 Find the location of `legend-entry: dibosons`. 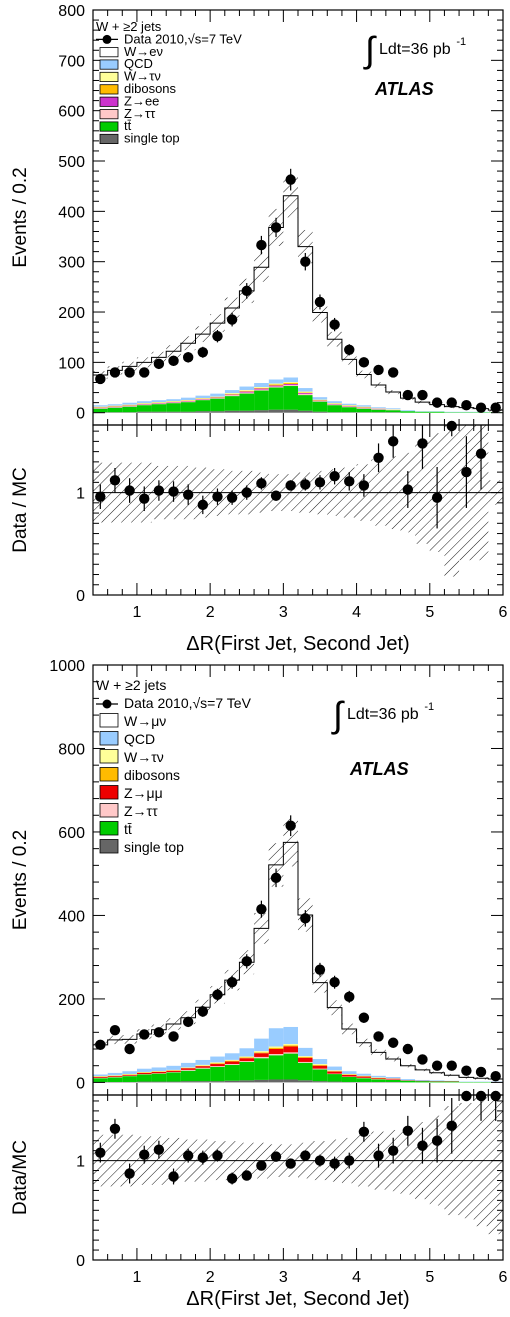

legend-entry: dibosons is located at coordinates (150, 88).